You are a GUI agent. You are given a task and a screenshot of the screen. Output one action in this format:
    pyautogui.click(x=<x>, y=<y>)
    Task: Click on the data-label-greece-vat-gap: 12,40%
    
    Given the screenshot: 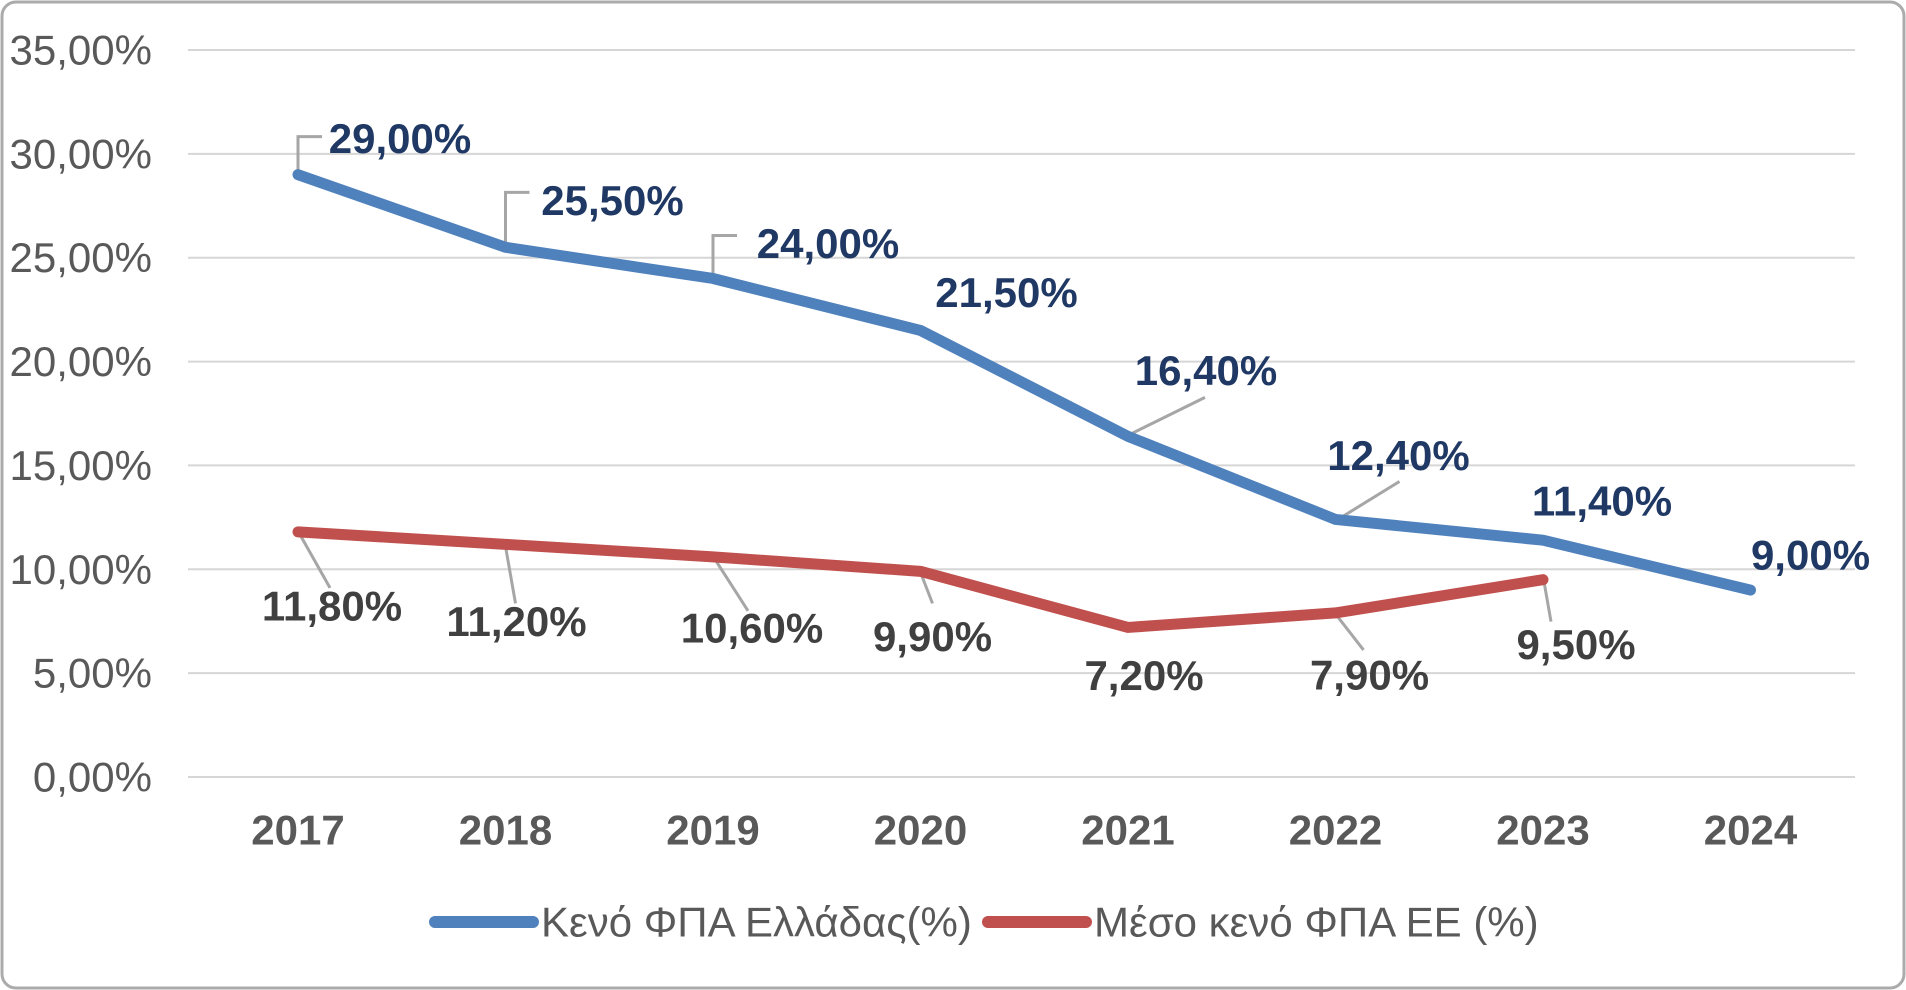 What is the action you would take?
    pyautogui.click(x=1398, y=455)
    